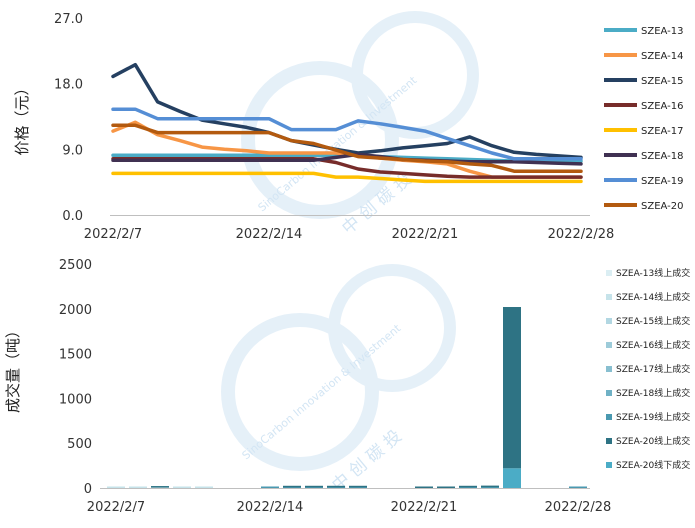 Image resolution: width=695 pixels, height=528 pixels. Describe the element at coordinates (653, 273) in the screenshot. I see `legend-label: SZEA-13线上成交` at that location.